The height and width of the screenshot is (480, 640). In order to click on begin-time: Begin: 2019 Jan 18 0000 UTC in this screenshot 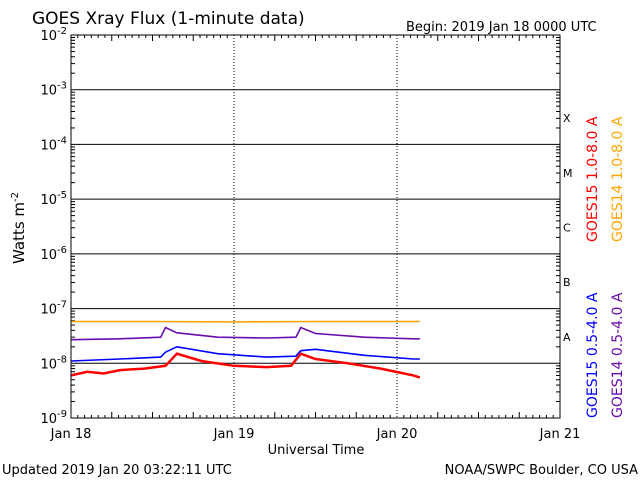, I will do `click(501, 27)`.